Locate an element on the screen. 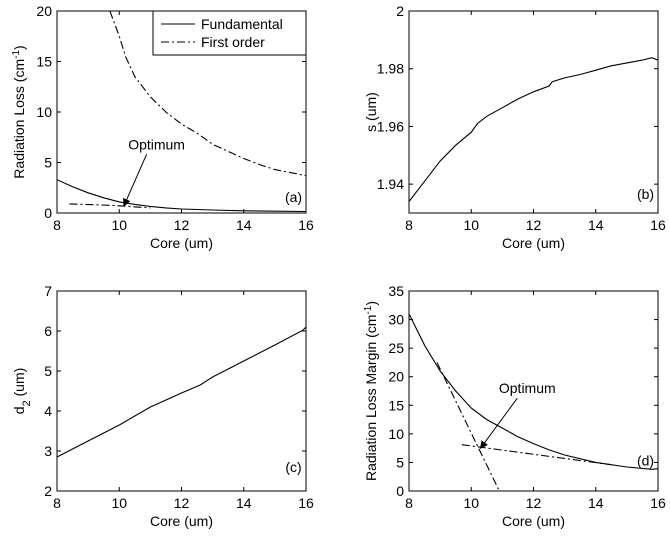  legend-box is located at coordinates (229, 33).